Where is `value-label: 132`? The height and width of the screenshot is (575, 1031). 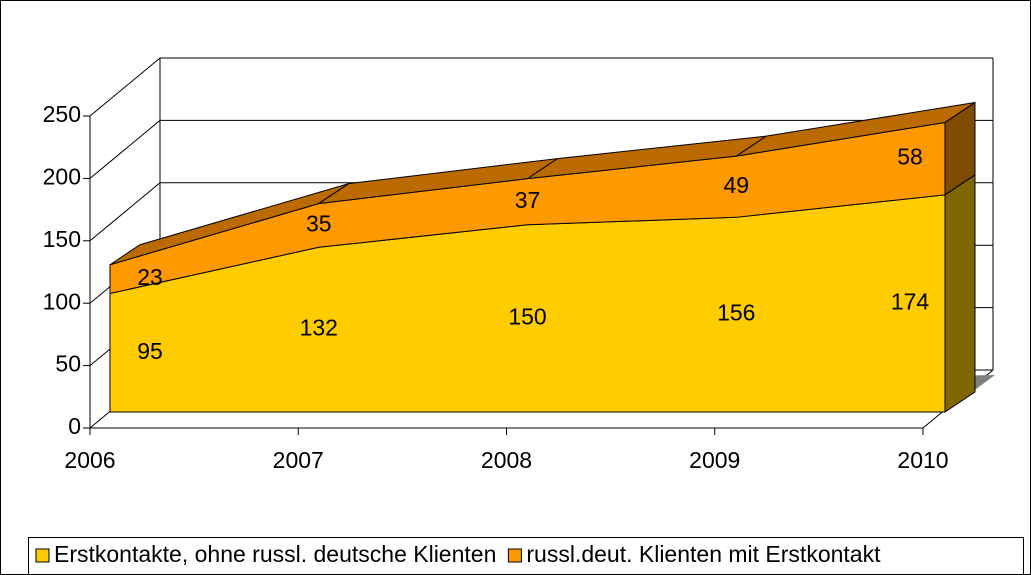
value-label: 132 is located at coordinates (319, 328).